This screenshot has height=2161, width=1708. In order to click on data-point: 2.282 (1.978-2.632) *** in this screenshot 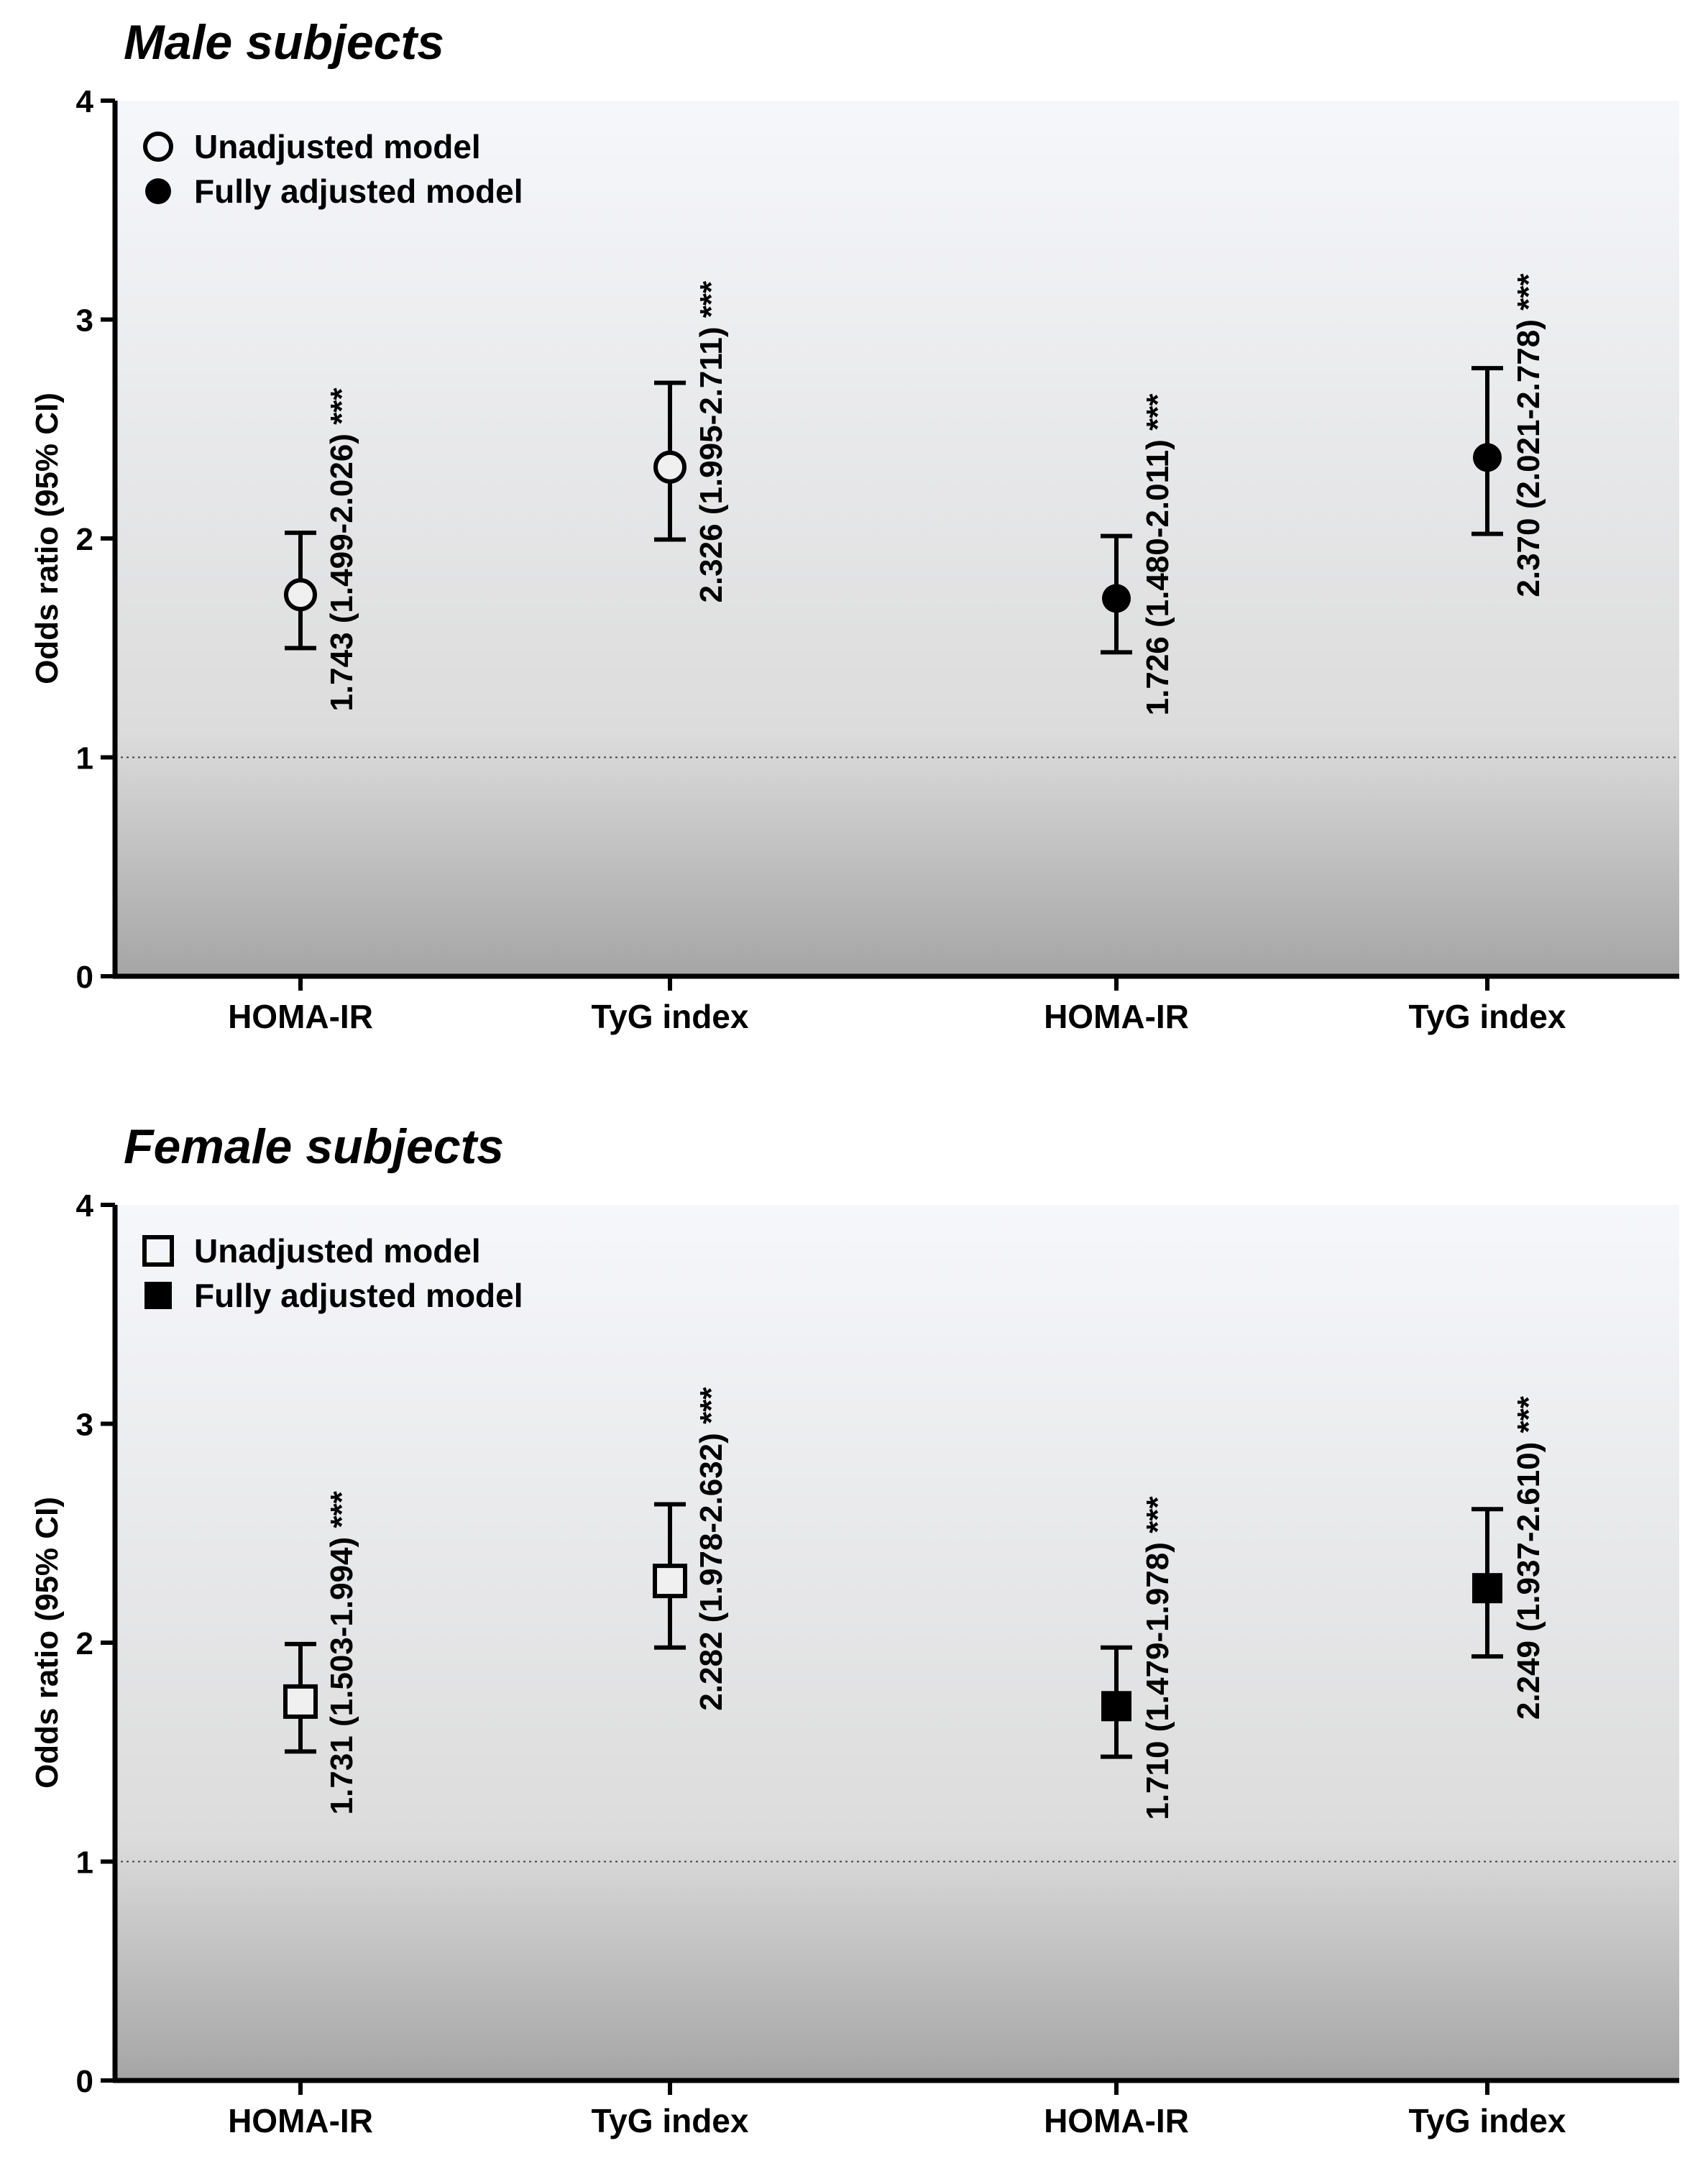, I will do `click(691, 1549)`.